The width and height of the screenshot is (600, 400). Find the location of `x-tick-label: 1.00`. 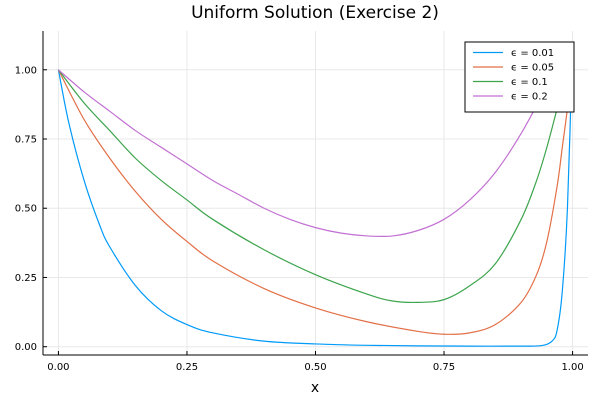

x-tick-label: 1.00 is located at coordinates (572, 367).